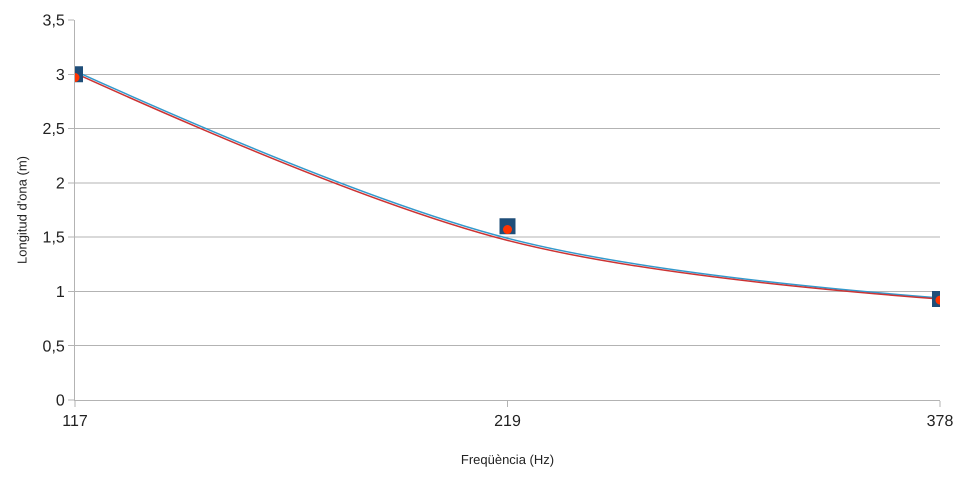 The image size is (968, 485). I want to click on y-tick-label: 3, so click(60, 75).